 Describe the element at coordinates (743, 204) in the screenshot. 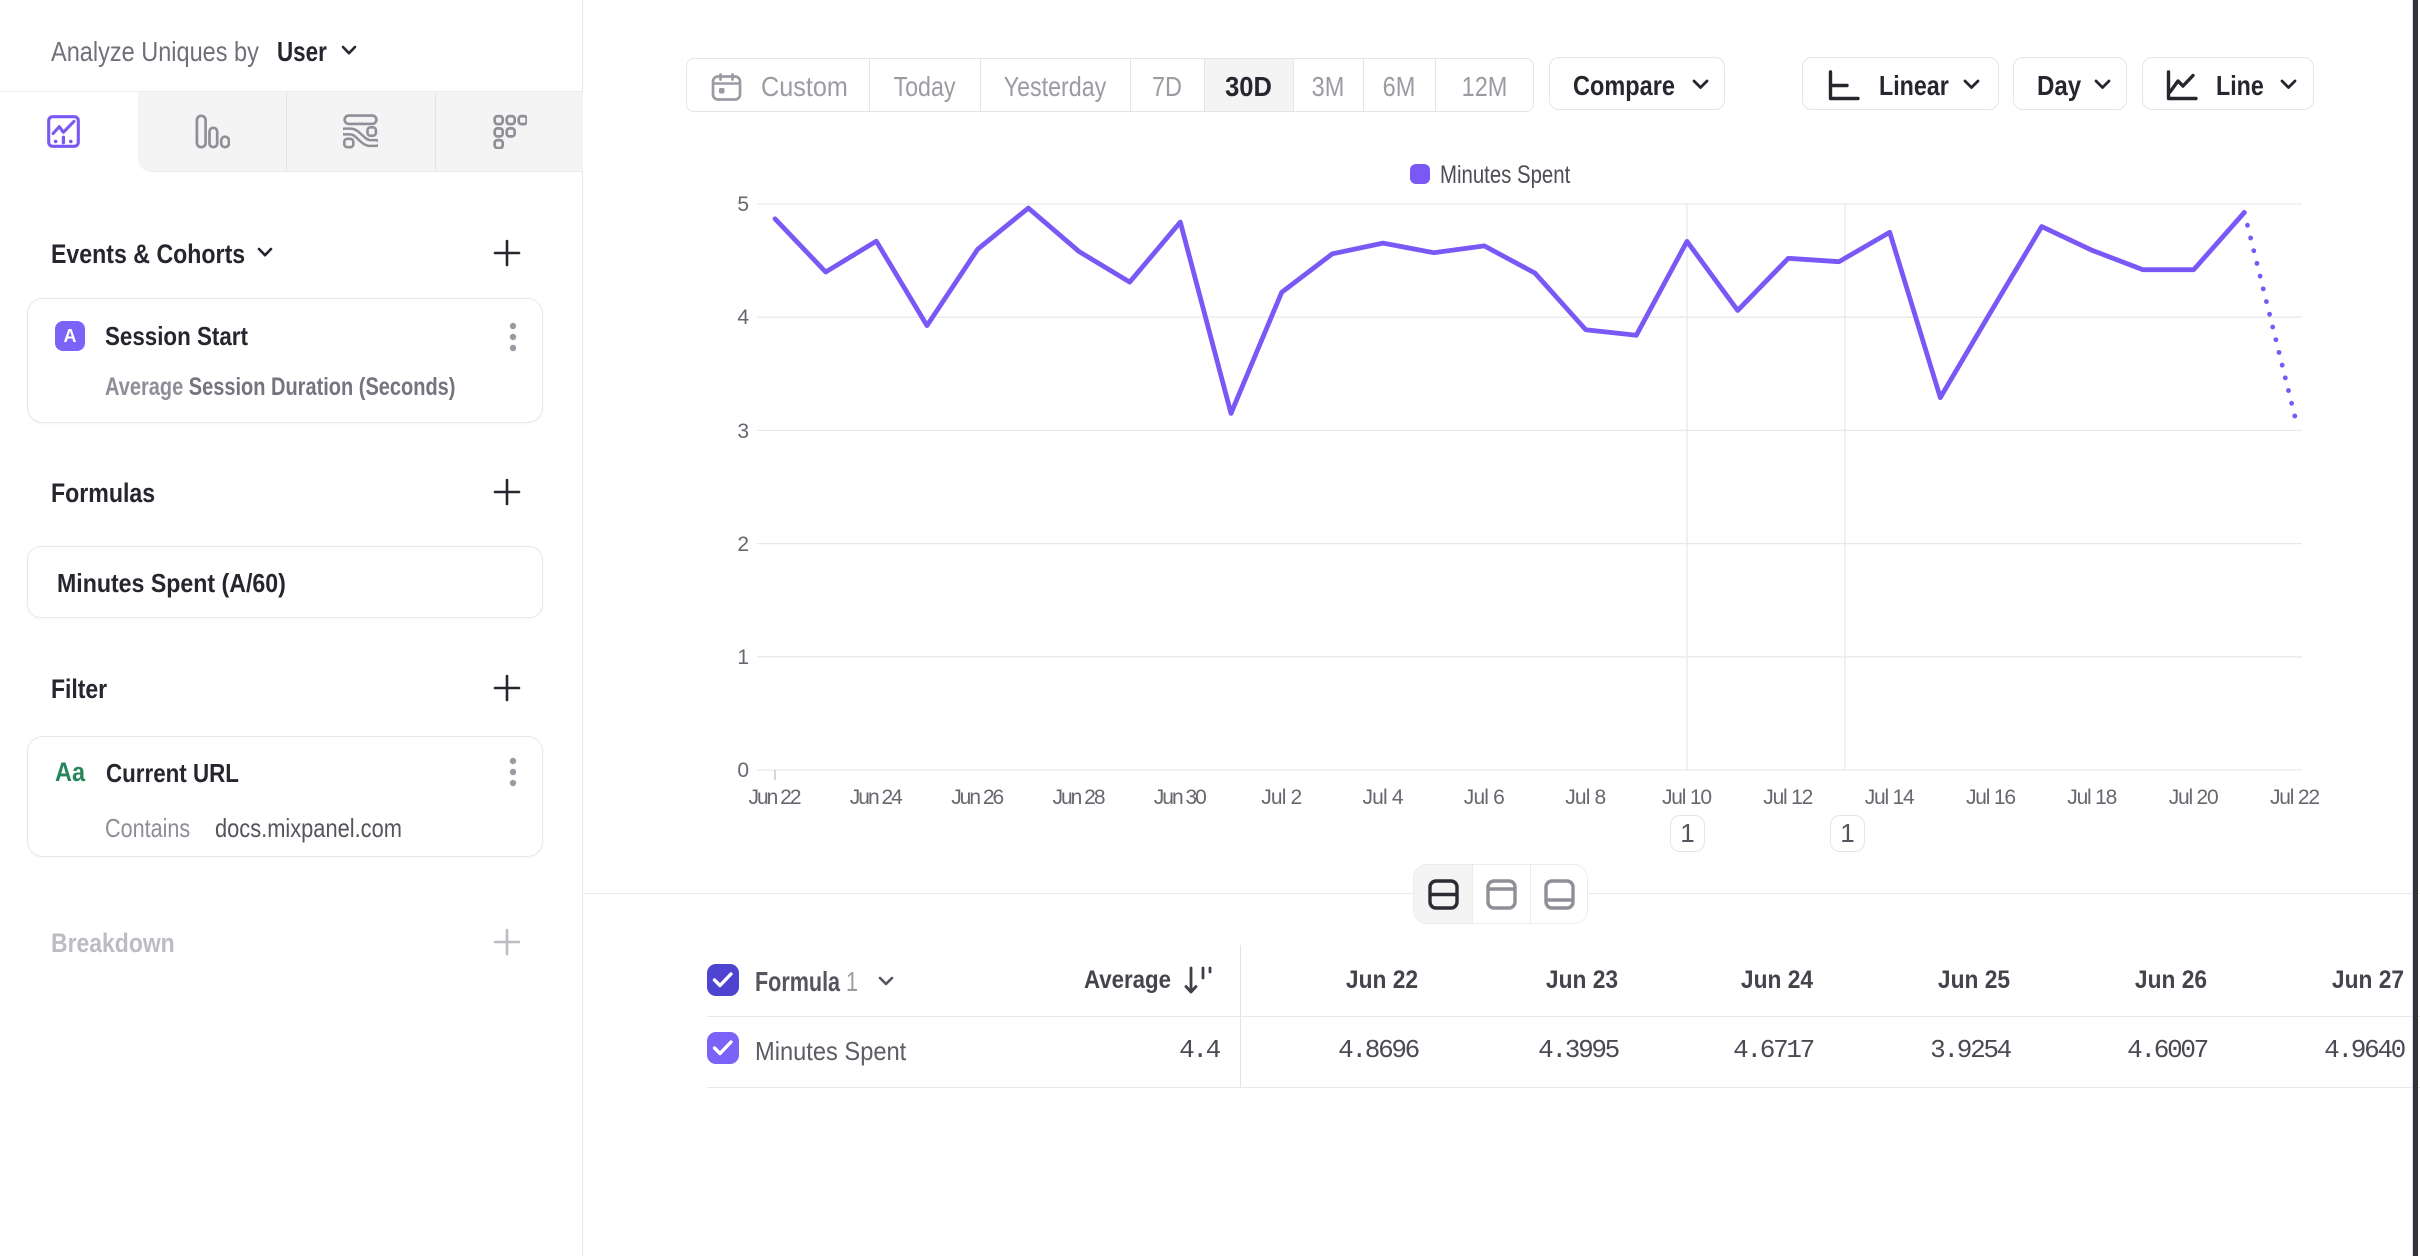

I see `svg-text: 5` at that location.